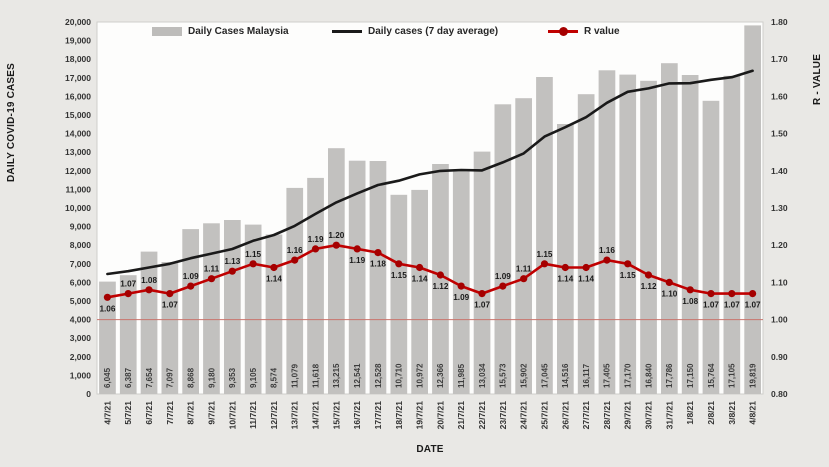 The height and width of the screenshot is (467, 829). I want to click on date-label: 20/7/21, so click(440, 415).